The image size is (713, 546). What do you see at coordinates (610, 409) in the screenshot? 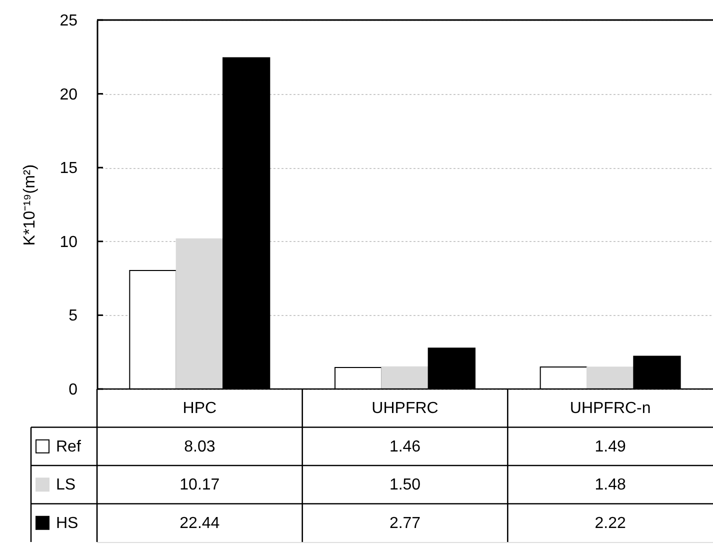
I see `x-tick-label: UHPFRC-n` at bounding box center [610, 409].